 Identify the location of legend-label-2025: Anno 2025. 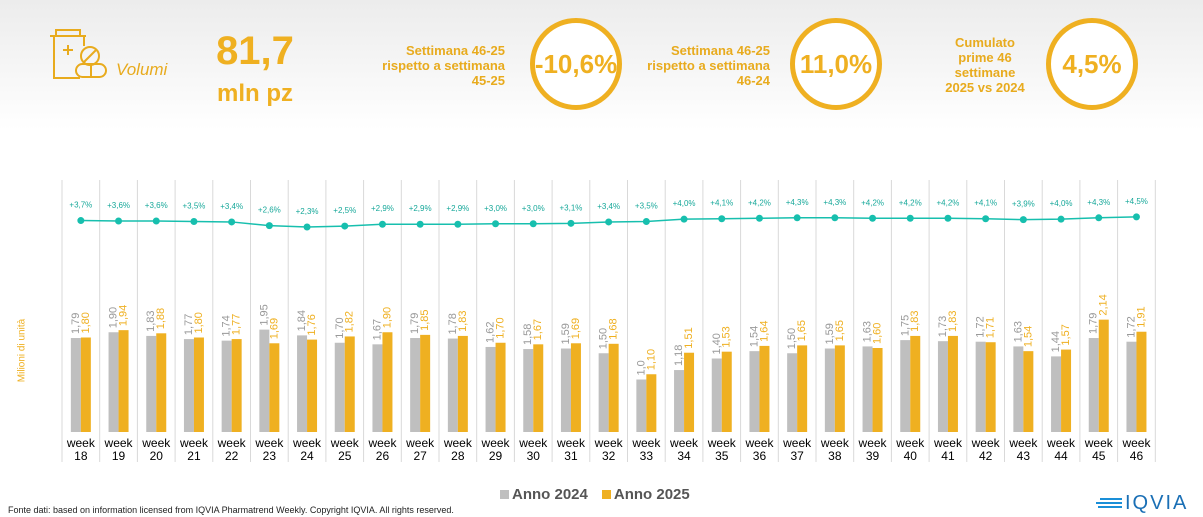
(651, 494).